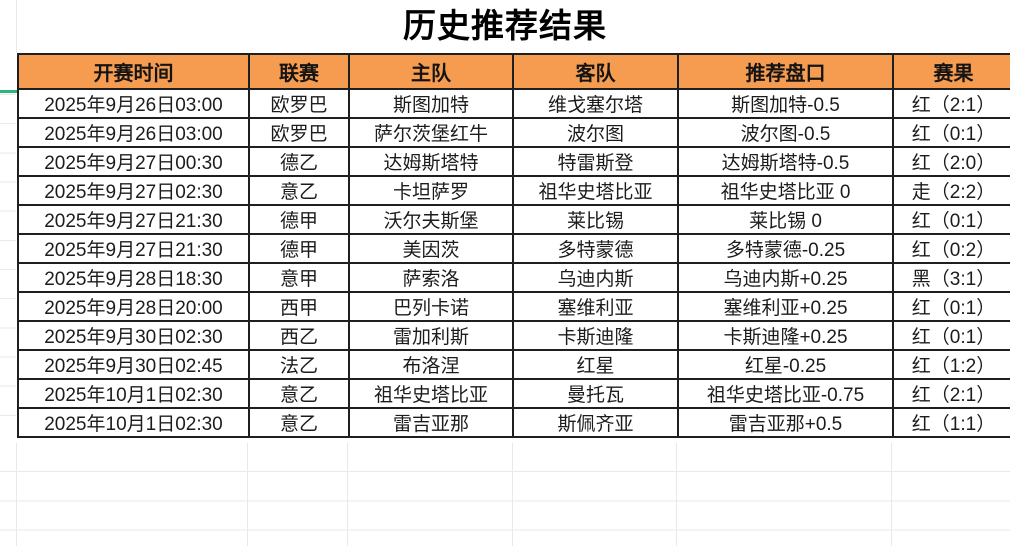 This screenshot has width=1010, height=546. Describe the element at coordinates (595, 277) in the screenshot. I see `cell-away-team: 乌迪内斯` at that location.